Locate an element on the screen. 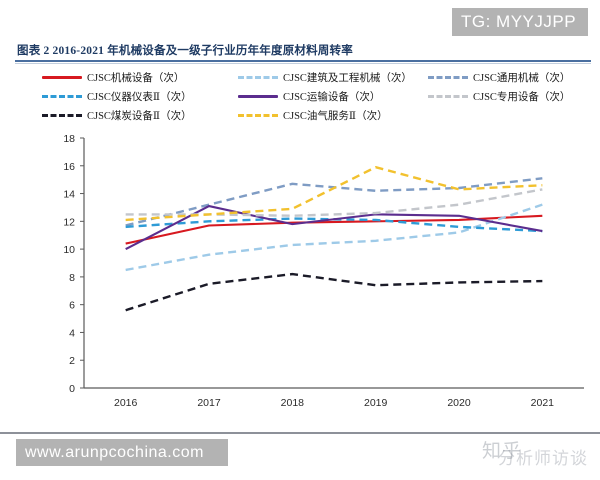 This screenshot has width=600, height=480. y-tick-label: 4 is located at coordinates (72, 333).